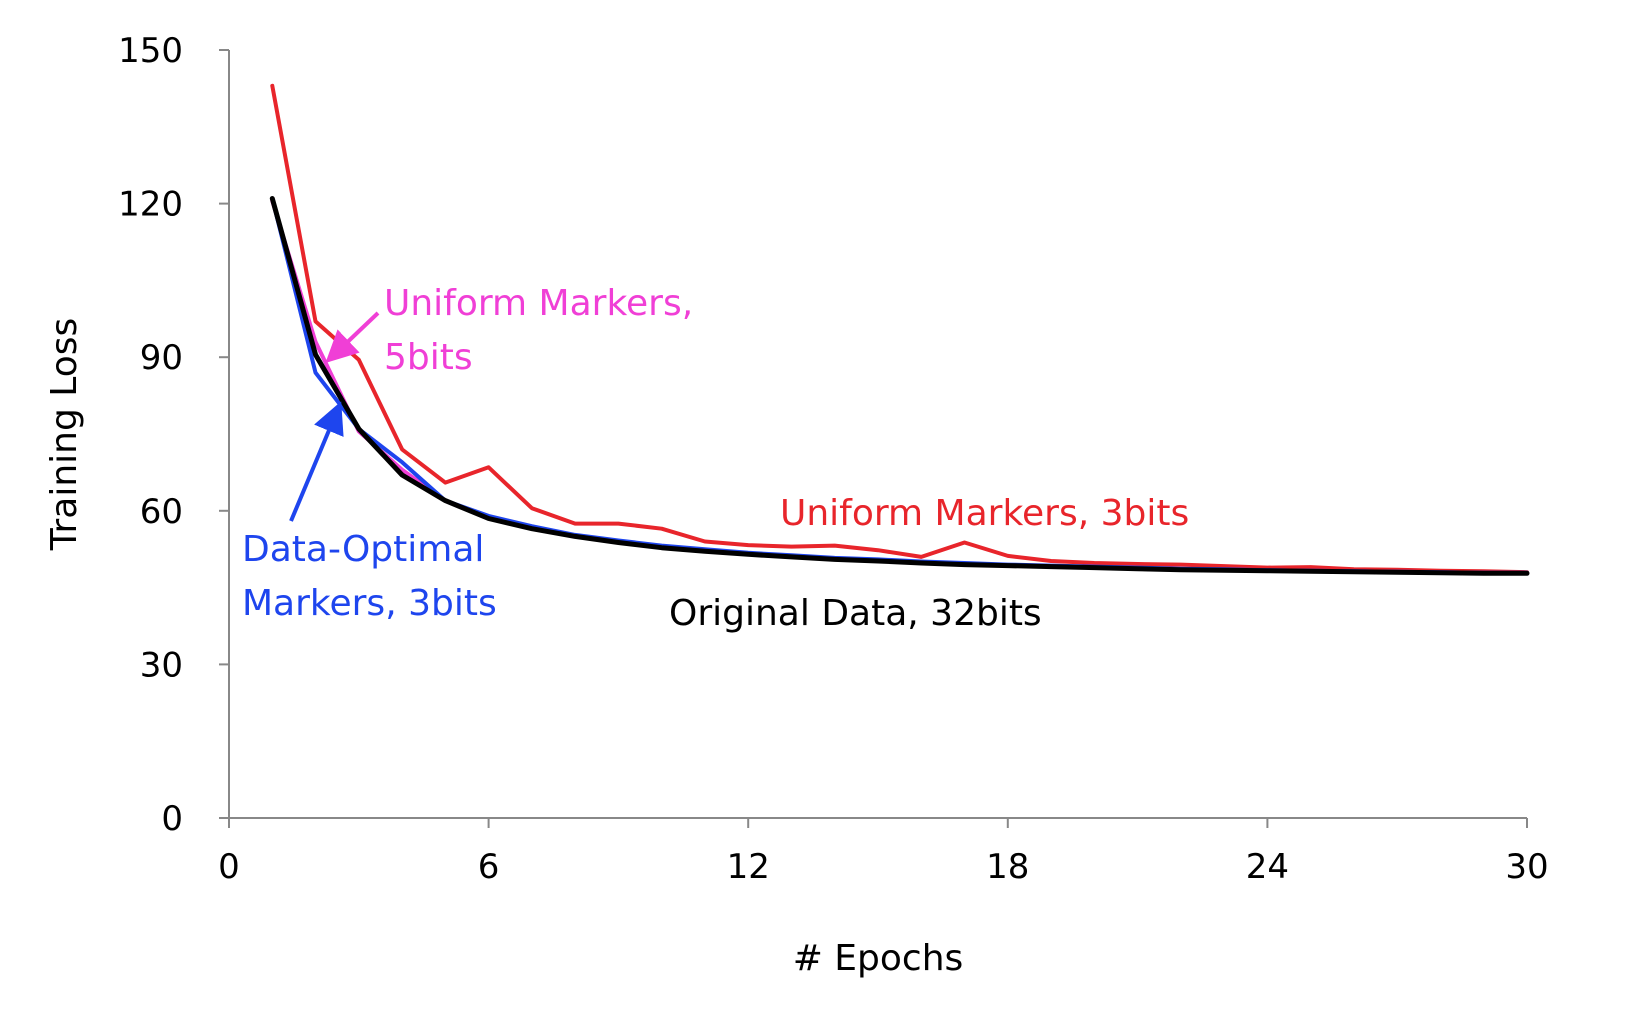 Image resolution: width=1644 pixels, height=1014 pixels. I want to click on y-tick-label: 120, so click(150, 205).